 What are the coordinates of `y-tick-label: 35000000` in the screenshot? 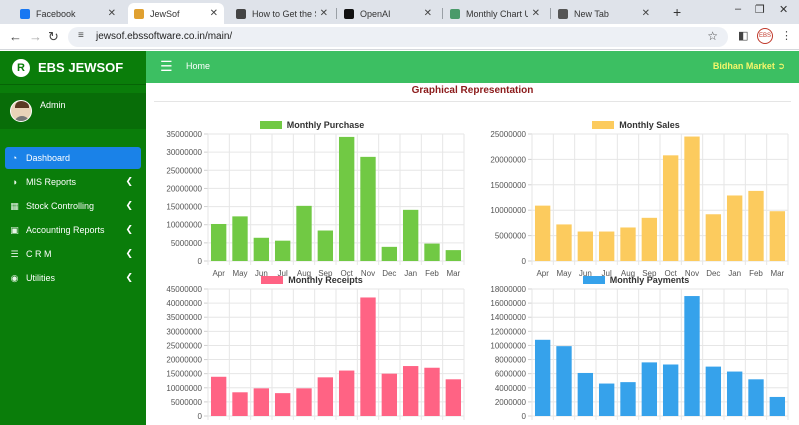 It's located at (184, 134).